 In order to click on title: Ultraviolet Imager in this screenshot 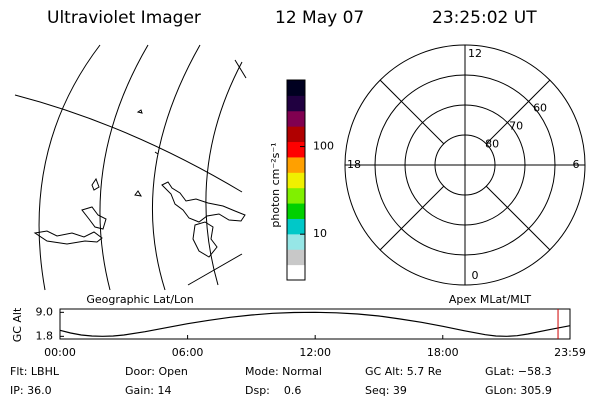, I will do `click(124, 18)`.